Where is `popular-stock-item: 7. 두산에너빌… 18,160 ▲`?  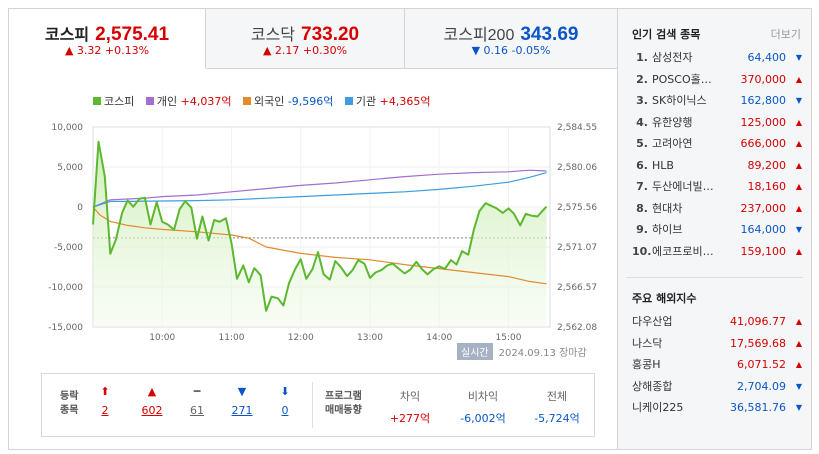
popular-stock-item: 7. 두산에너빌… 18,160 ▲ is located at coordinates (718, 187).